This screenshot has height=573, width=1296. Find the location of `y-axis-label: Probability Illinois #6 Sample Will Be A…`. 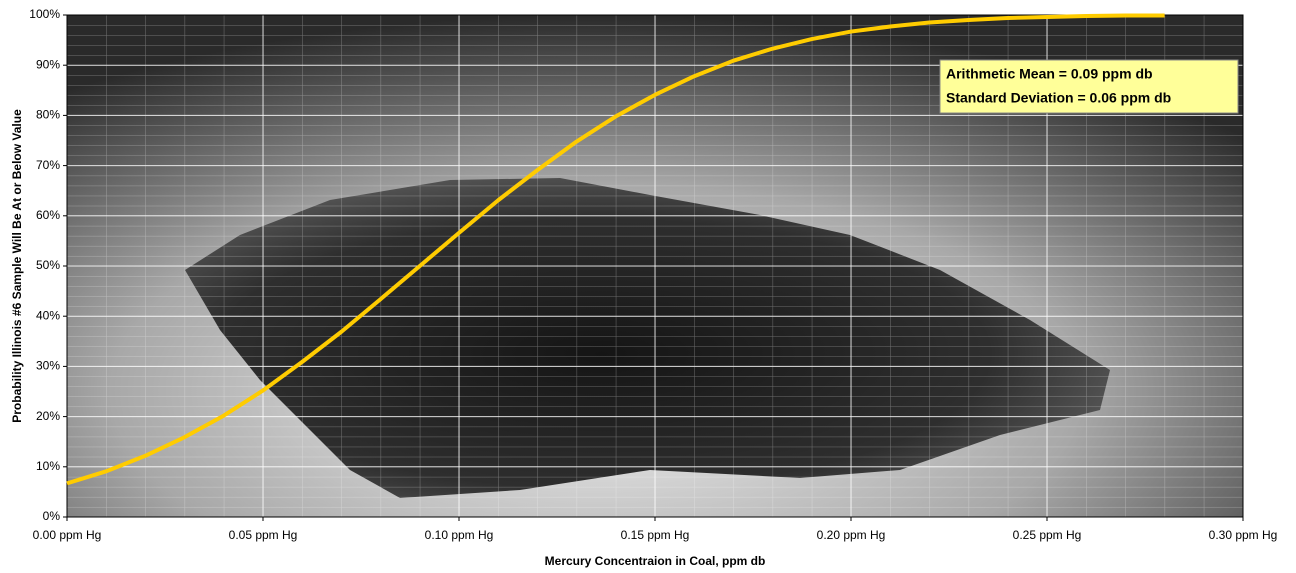

y-axis-label: Probability Illinois #6 Sample Will Be A… is located at coordinates (17, 266).